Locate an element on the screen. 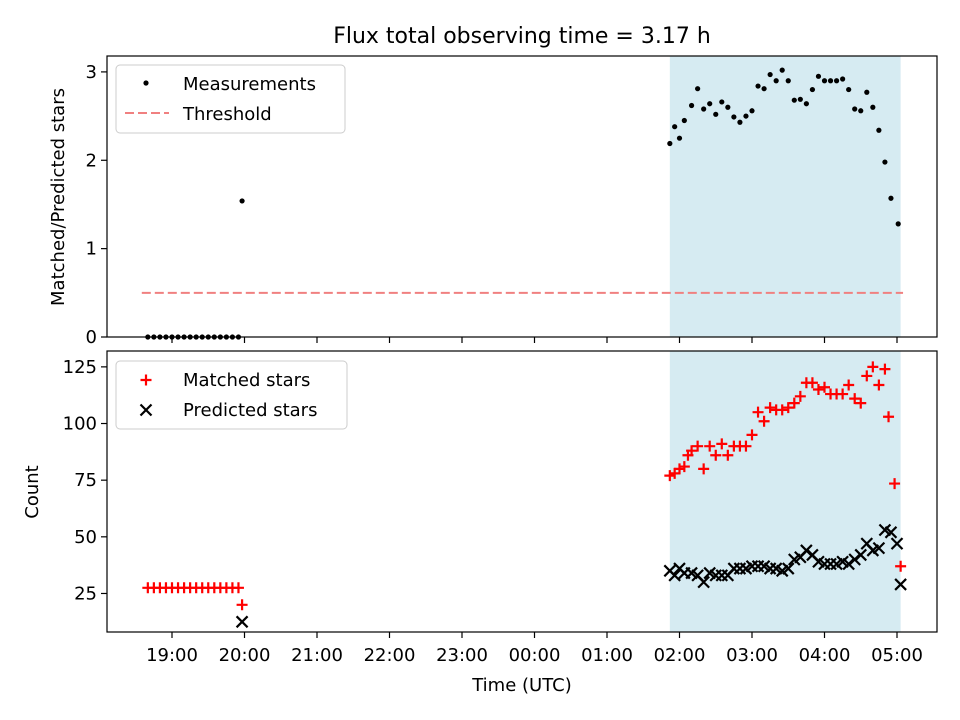 Image resolution: width=960 pixels, height=720 pixels. x-tick-label: 19:00 is located at coordinates (172, 655).